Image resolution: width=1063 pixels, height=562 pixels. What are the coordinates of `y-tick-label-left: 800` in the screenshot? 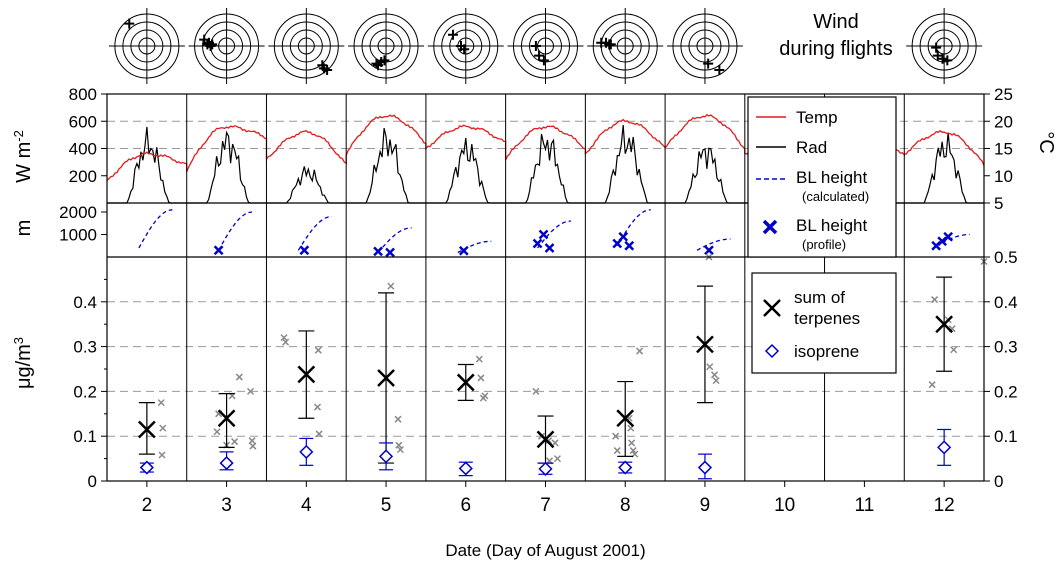 It's located at (83, 94).